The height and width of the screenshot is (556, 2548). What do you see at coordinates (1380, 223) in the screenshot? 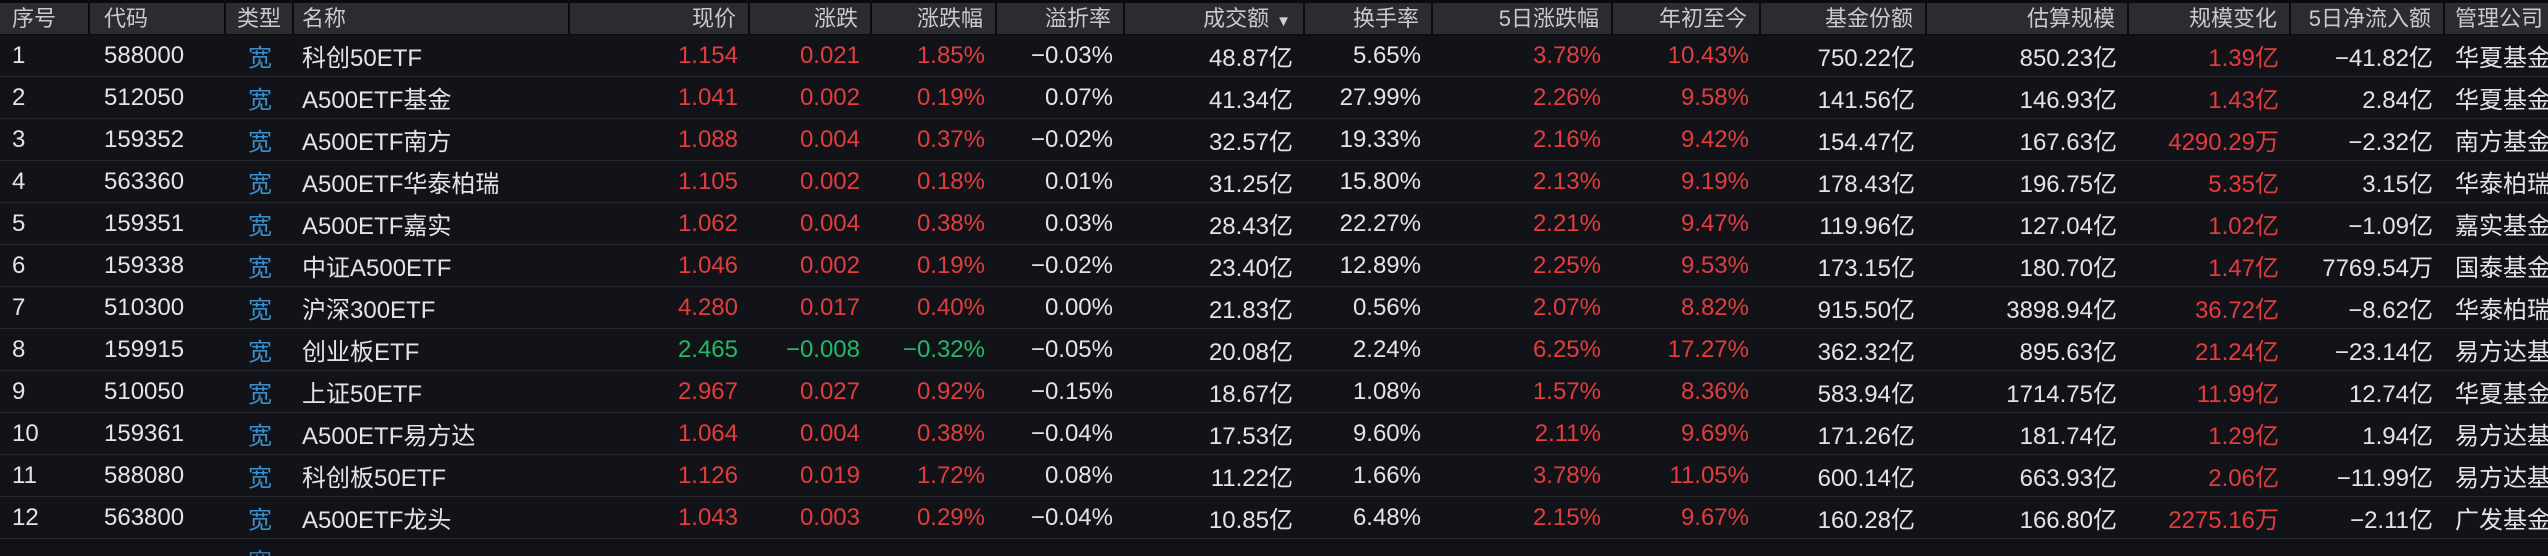
I see `cell-turnover_rate: 22.27%` at bounding box center [1380, 223].